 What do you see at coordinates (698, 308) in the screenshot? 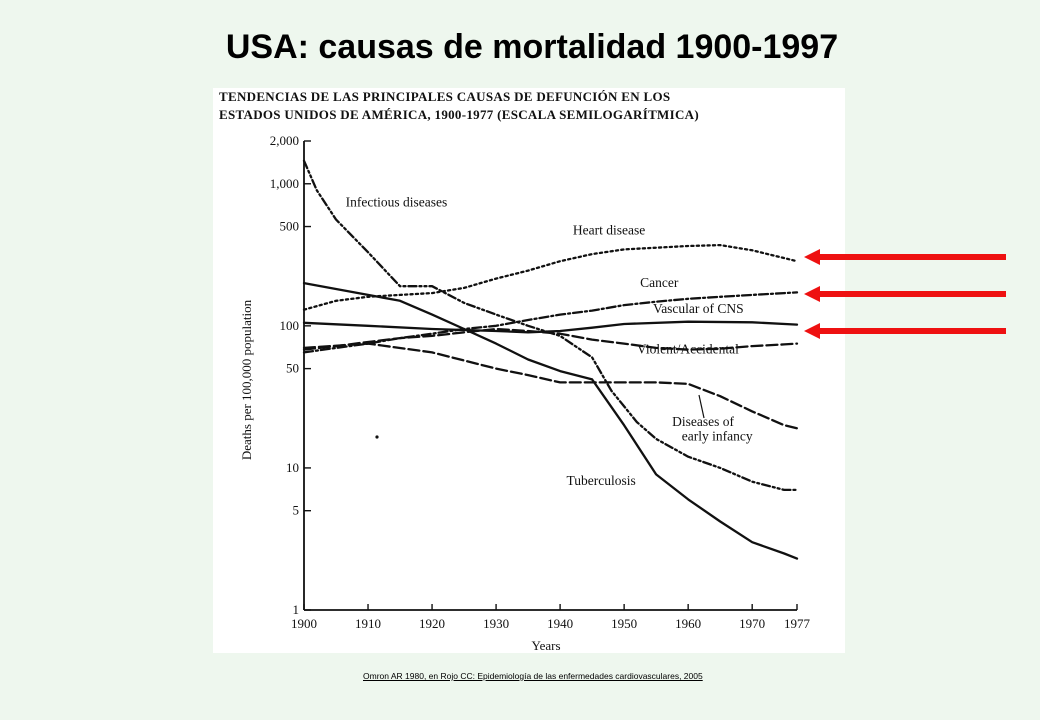
I see `series-annotation: Vascular of CNS` at bounding box center [698, 308].